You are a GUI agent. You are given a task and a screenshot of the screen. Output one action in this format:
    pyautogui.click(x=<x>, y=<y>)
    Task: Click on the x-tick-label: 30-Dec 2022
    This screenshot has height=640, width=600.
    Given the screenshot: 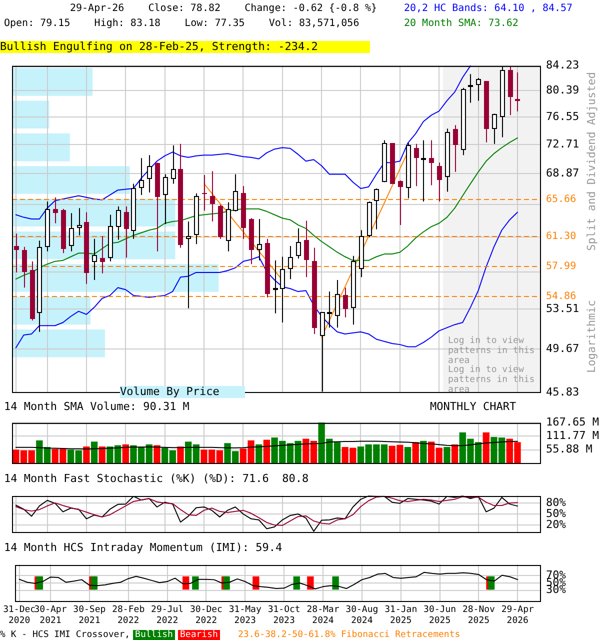 What is the action you would take?
    pyautogui.click(x=206, y=615)
    